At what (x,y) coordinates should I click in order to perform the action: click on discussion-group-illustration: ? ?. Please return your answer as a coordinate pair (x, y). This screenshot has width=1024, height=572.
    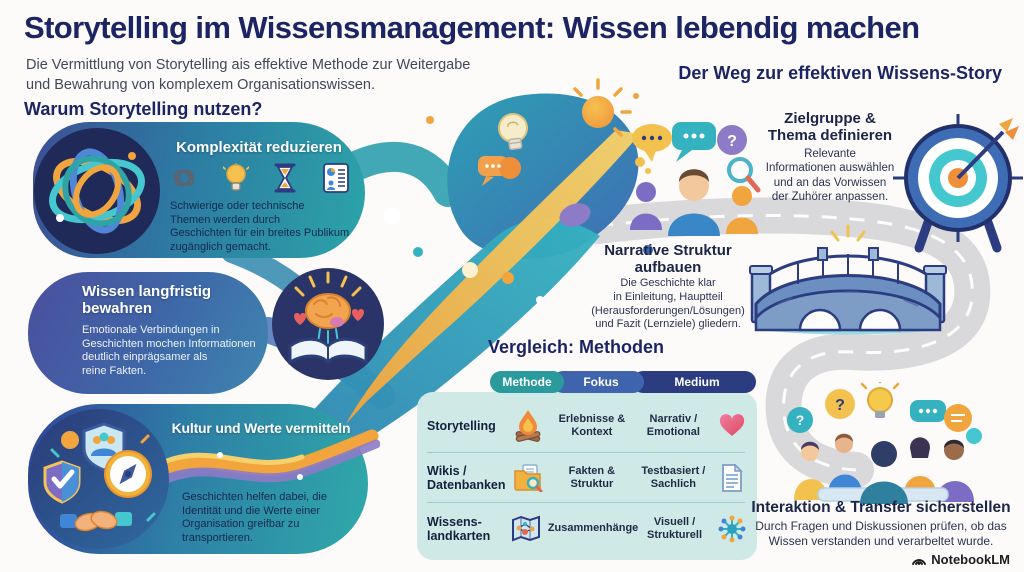
    Looking at the image, I should click on (884, 443).